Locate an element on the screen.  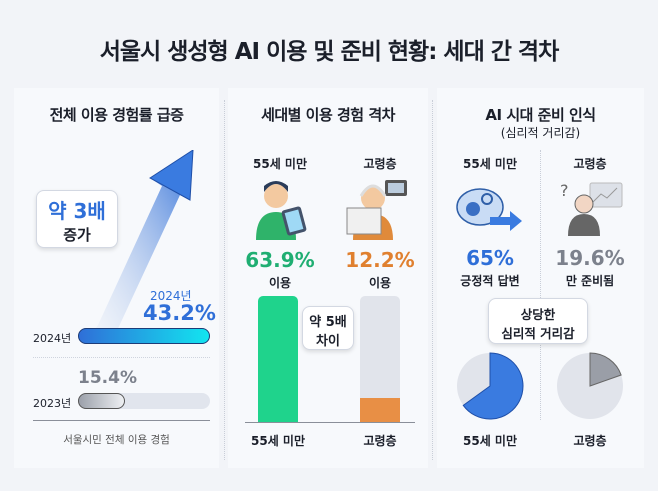
brain-gear-icon is located at coordinates (489, 209).